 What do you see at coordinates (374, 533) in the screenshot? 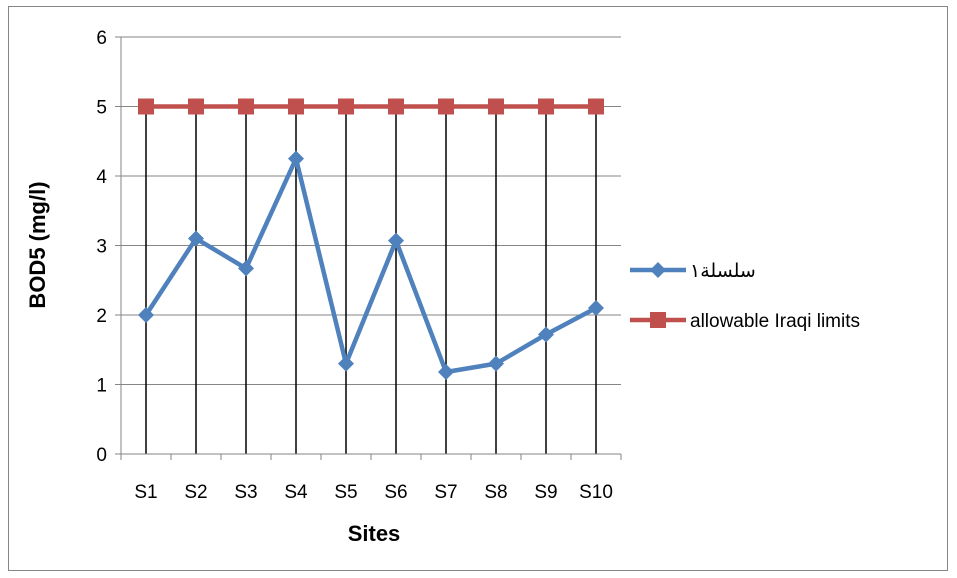
I see `x-axis-title: Sites` at bounding box center [374, 533].